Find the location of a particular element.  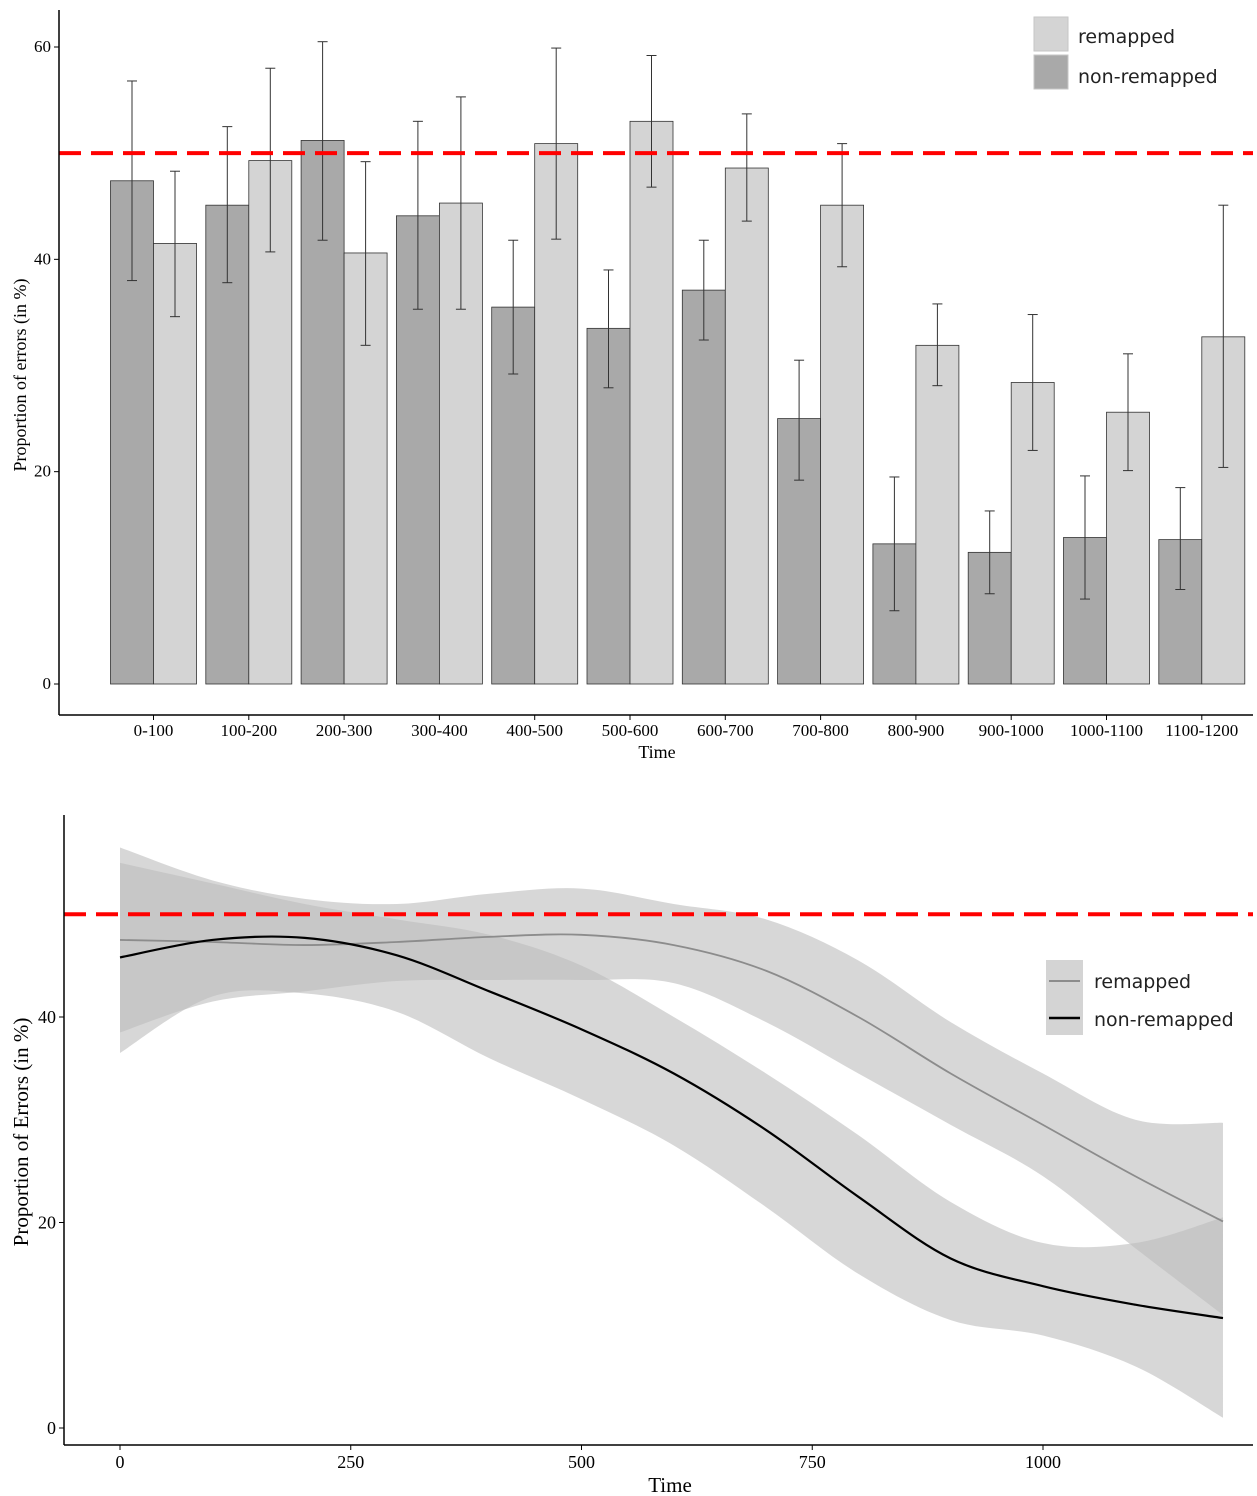

x-tick-label: 500 is located at coordinates (581, 1462).